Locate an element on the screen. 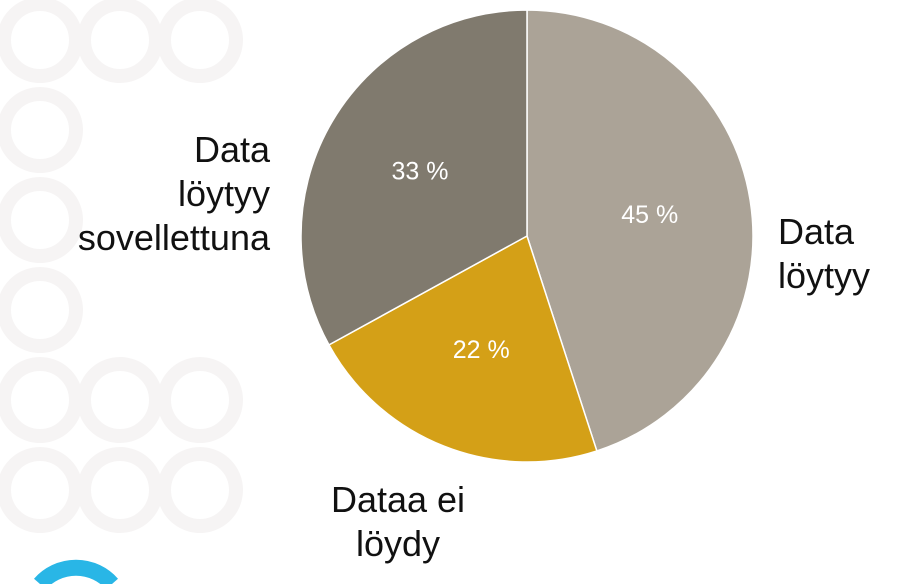 Image resolution: width=904 pixels, height=584 pixels. value-label: 33 % is located at coordinates (420, 171).